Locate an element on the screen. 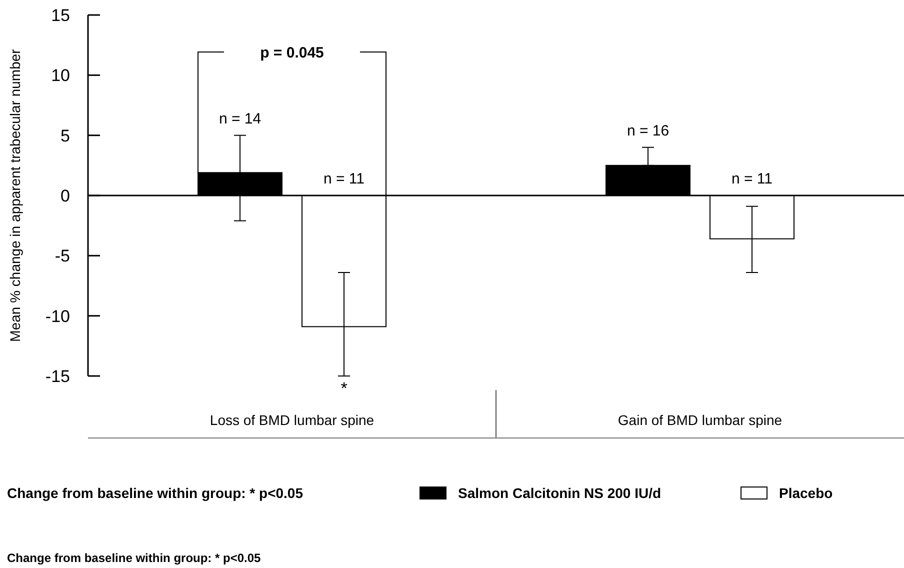 The width and height of the screenshot is (904, 568). y-tick-label: 5 is located at coordinates (65, 136).